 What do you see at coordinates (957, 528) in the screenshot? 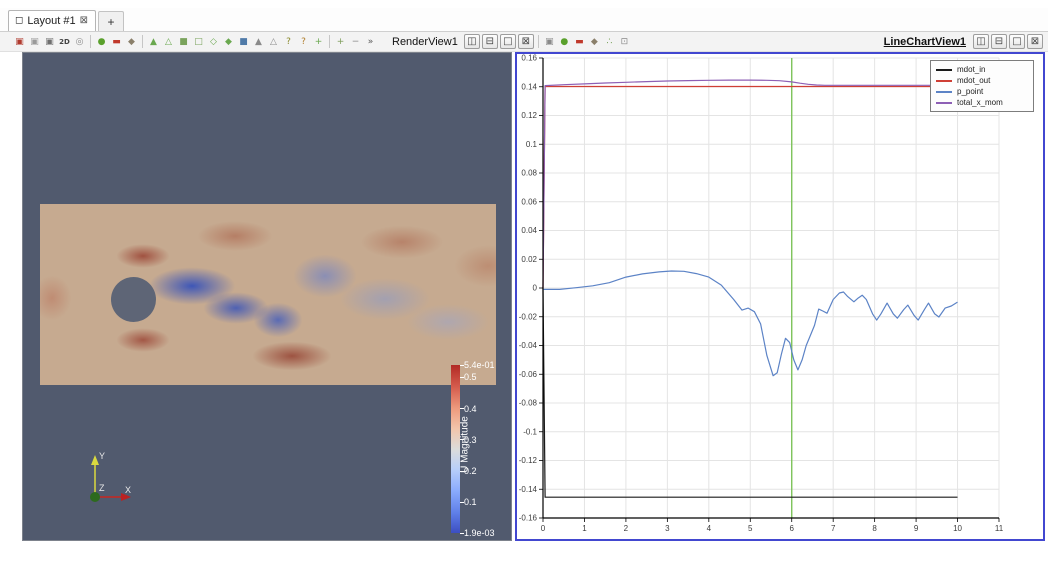
I see `svg-text: 10` at bounding box center [957, 528].